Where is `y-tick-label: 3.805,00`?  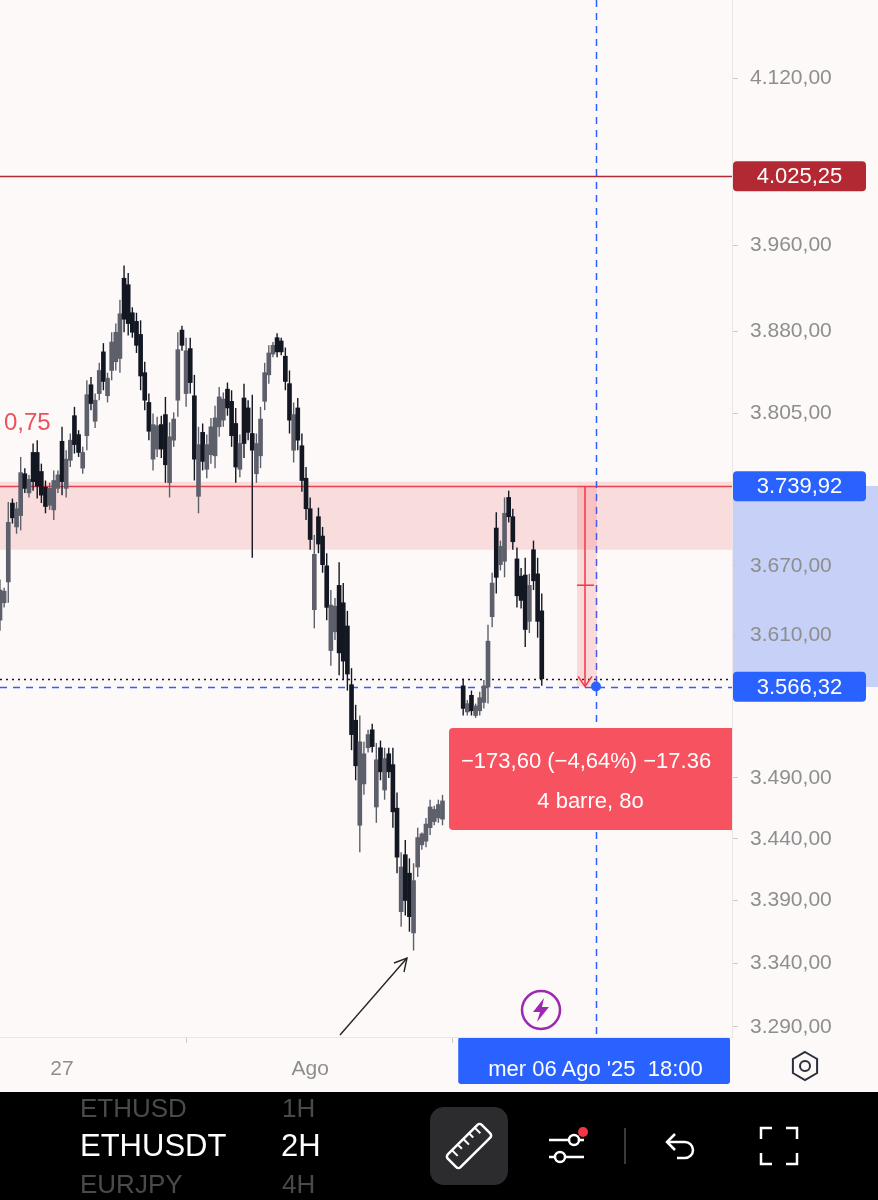 y-tick-label: 3.805,00 is located at coordinates (791, 412).